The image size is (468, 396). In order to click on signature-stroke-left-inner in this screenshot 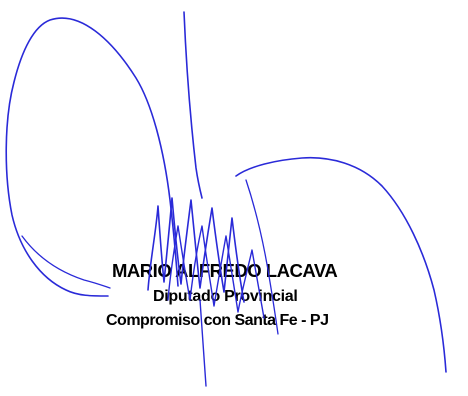, I will do `click(66, 262)`.